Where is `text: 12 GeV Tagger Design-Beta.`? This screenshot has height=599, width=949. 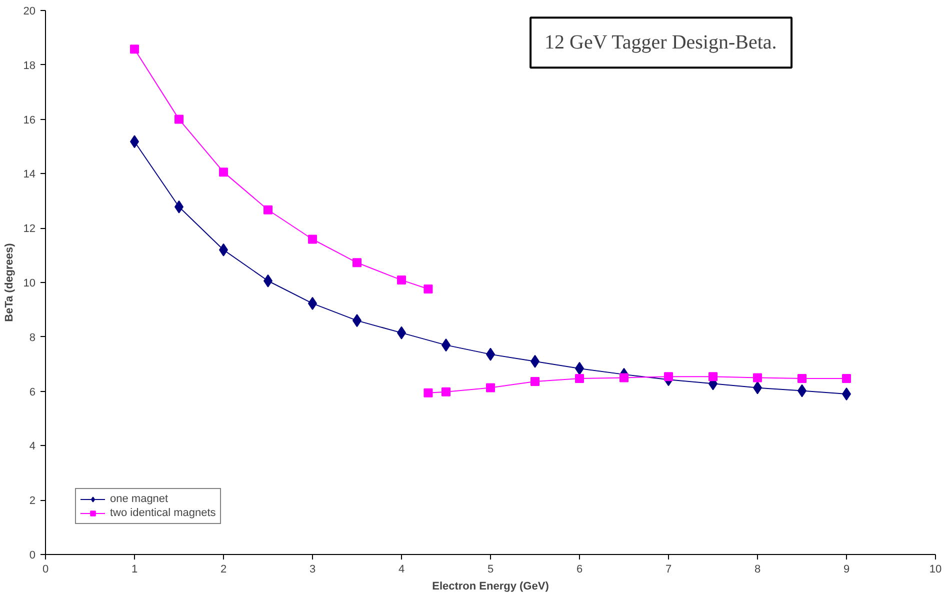
text: 12 GeV Tagger Design-Beta. is located at coordinates (660, 43).